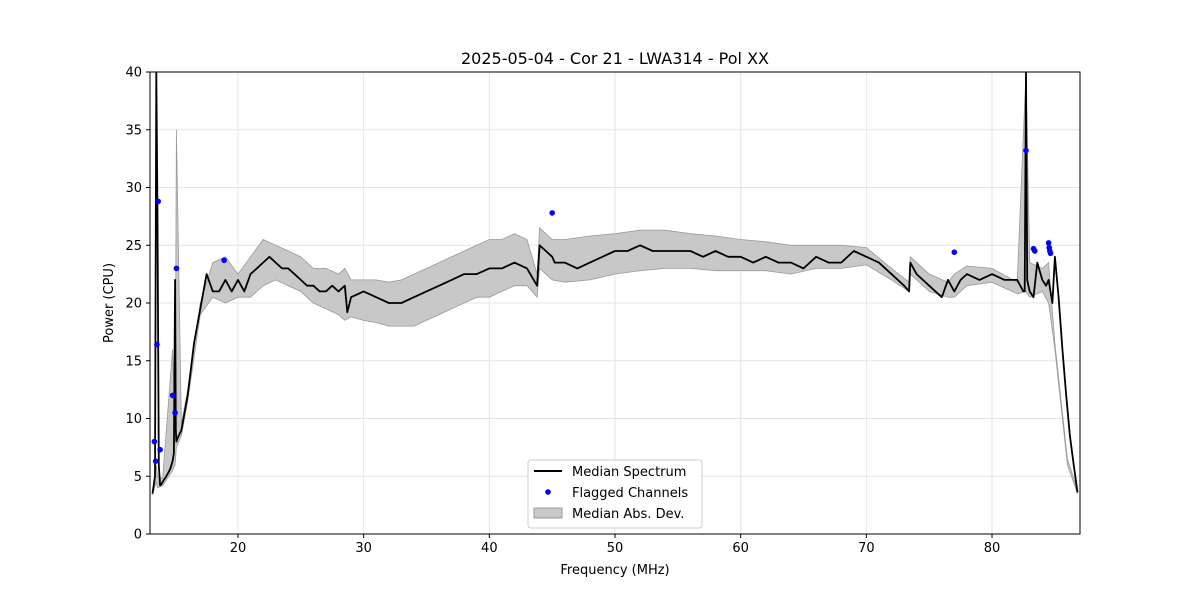  What do you see at coordinates (630, 493) in the screenshot?
I see `legend-flagged-label: Flagged Channels` at bounding box center [630, 493].